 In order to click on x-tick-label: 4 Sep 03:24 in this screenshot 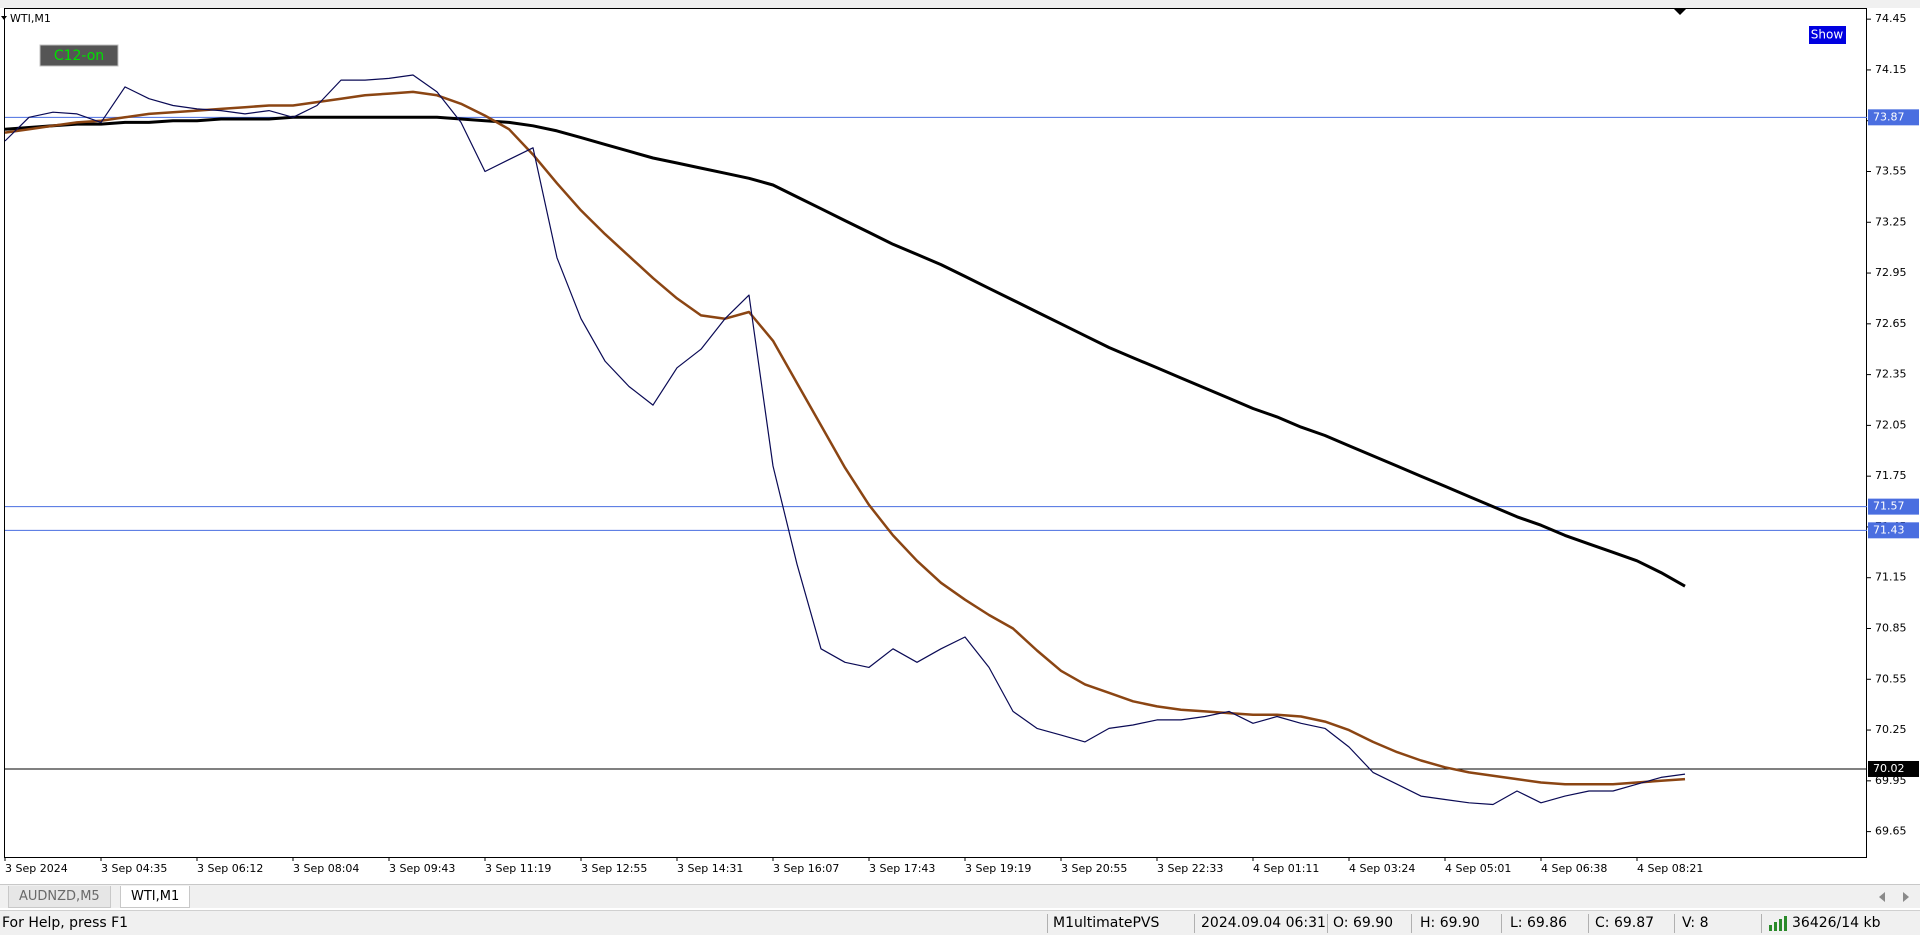, I will do `click(1382, 868)`.